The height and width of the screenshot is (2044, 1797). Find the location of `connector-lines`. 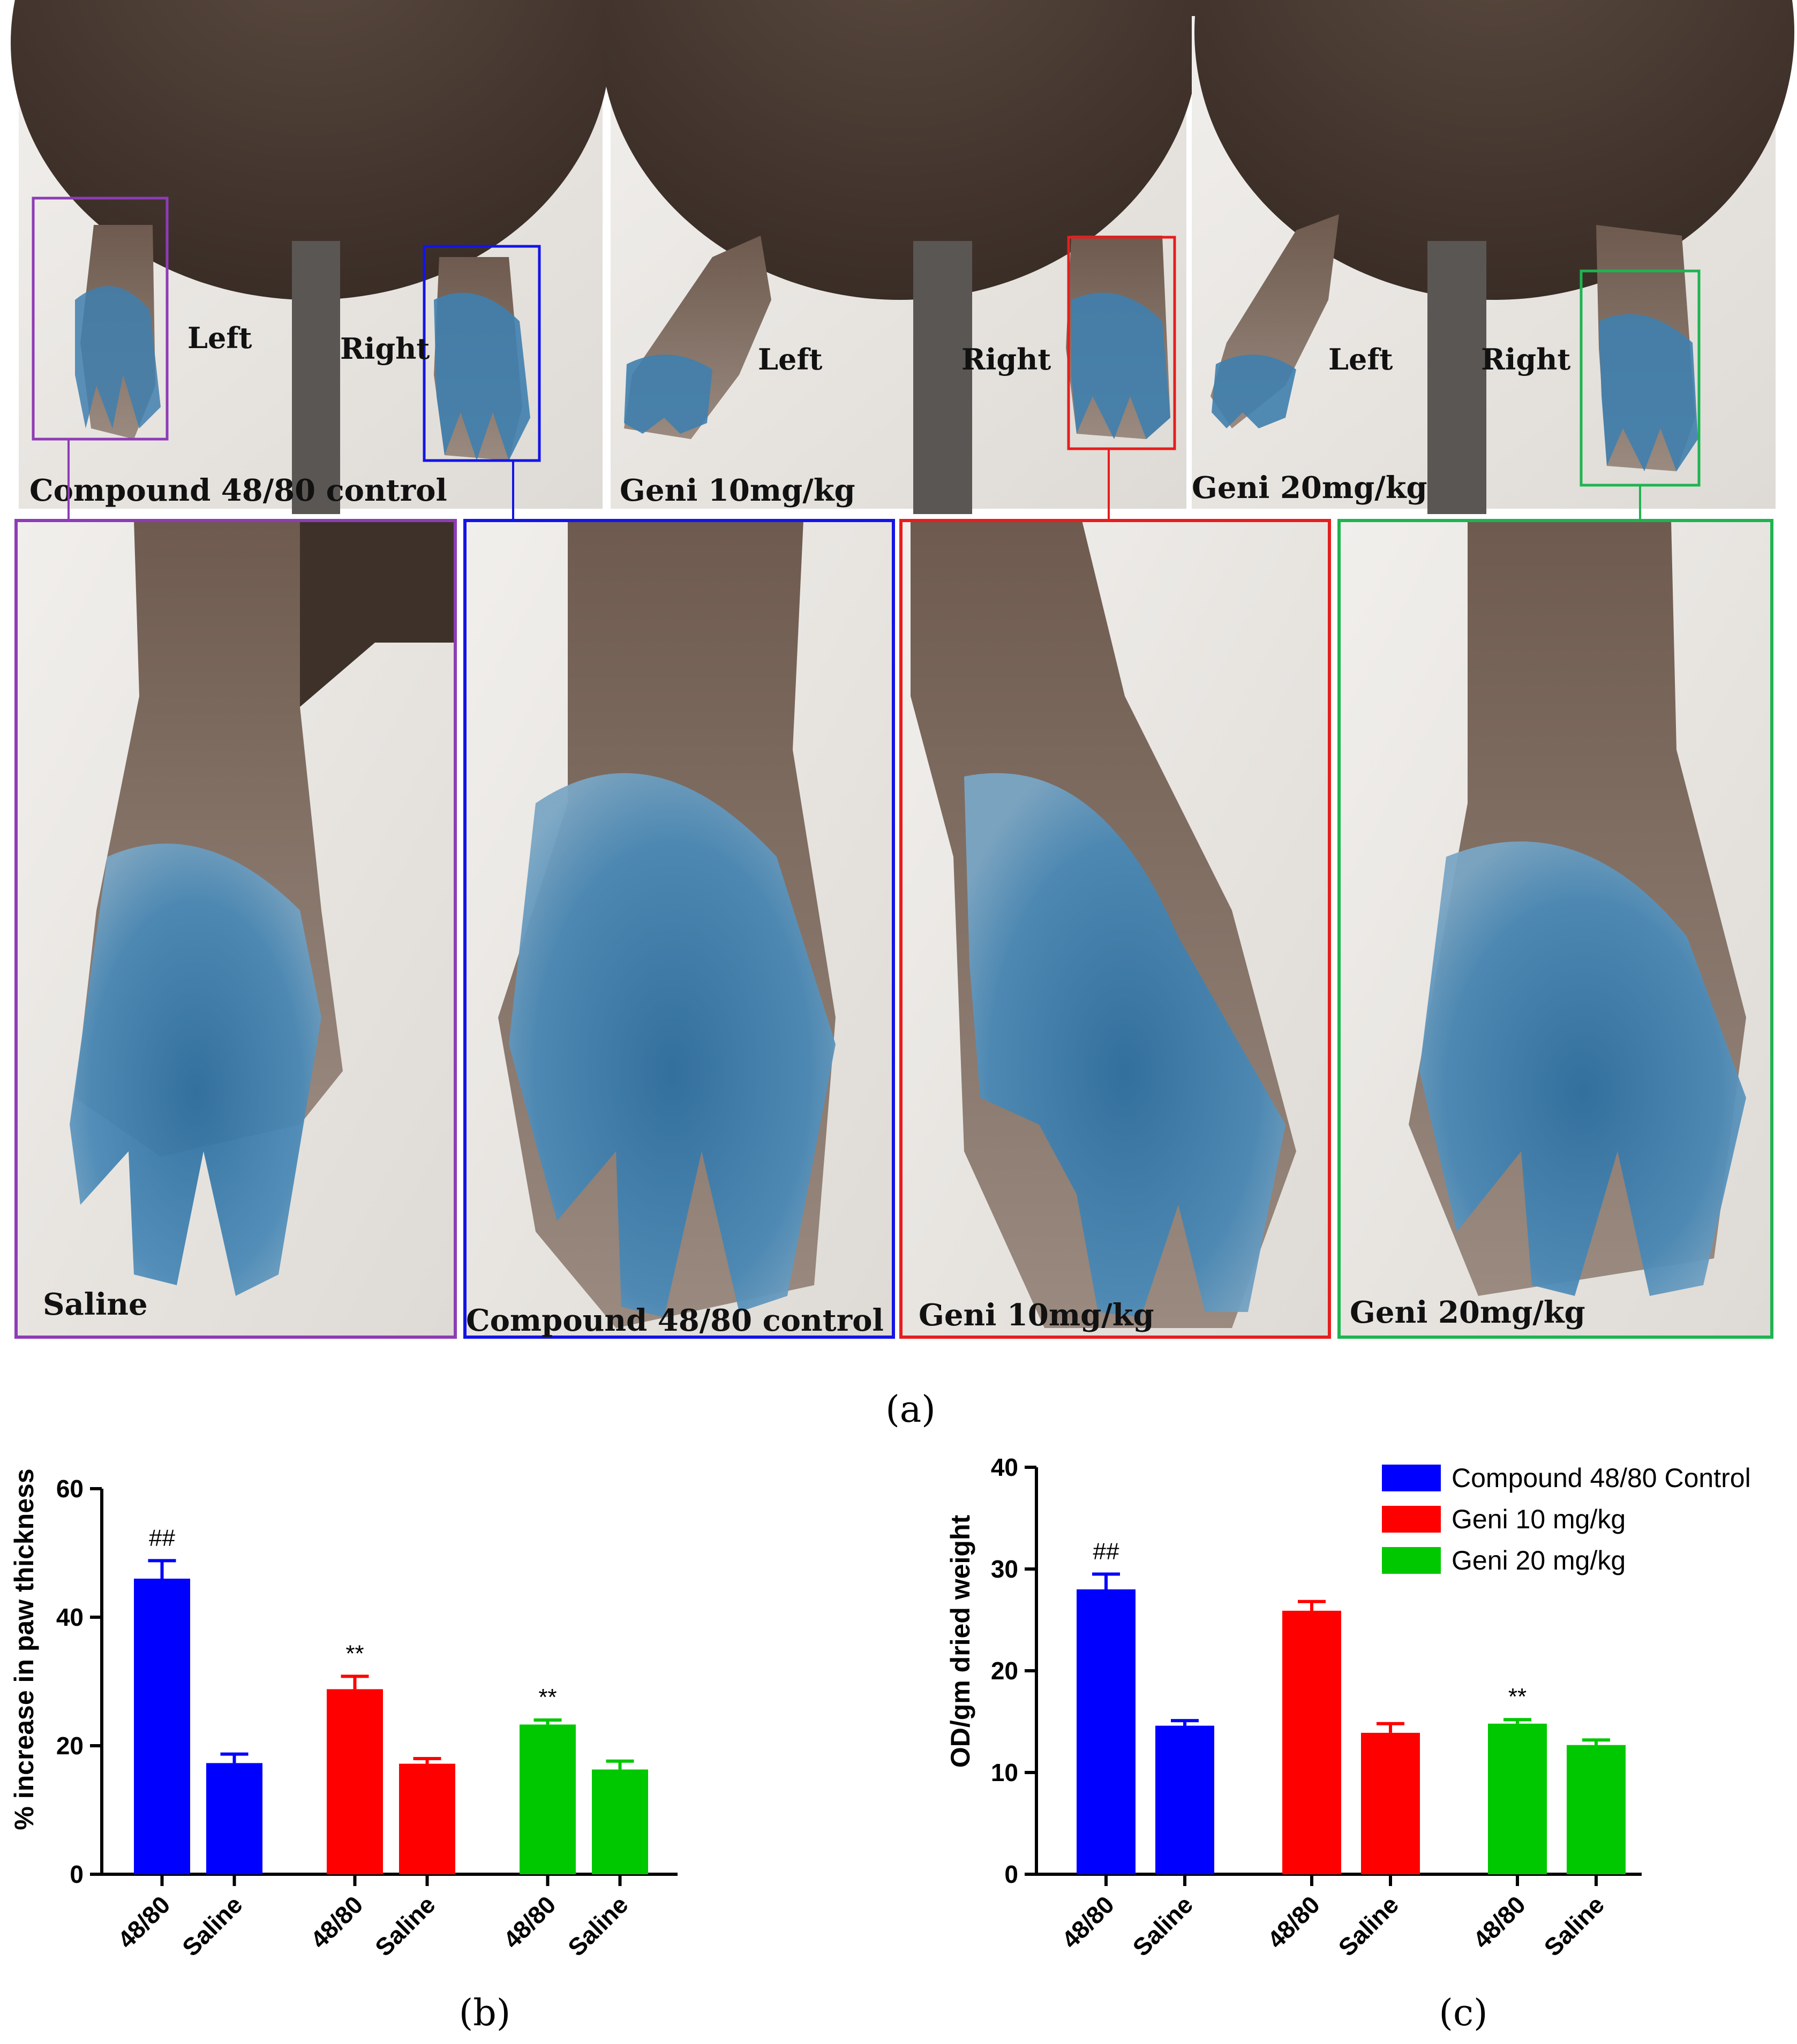

connector-lines is located at coordinates (854, 480).